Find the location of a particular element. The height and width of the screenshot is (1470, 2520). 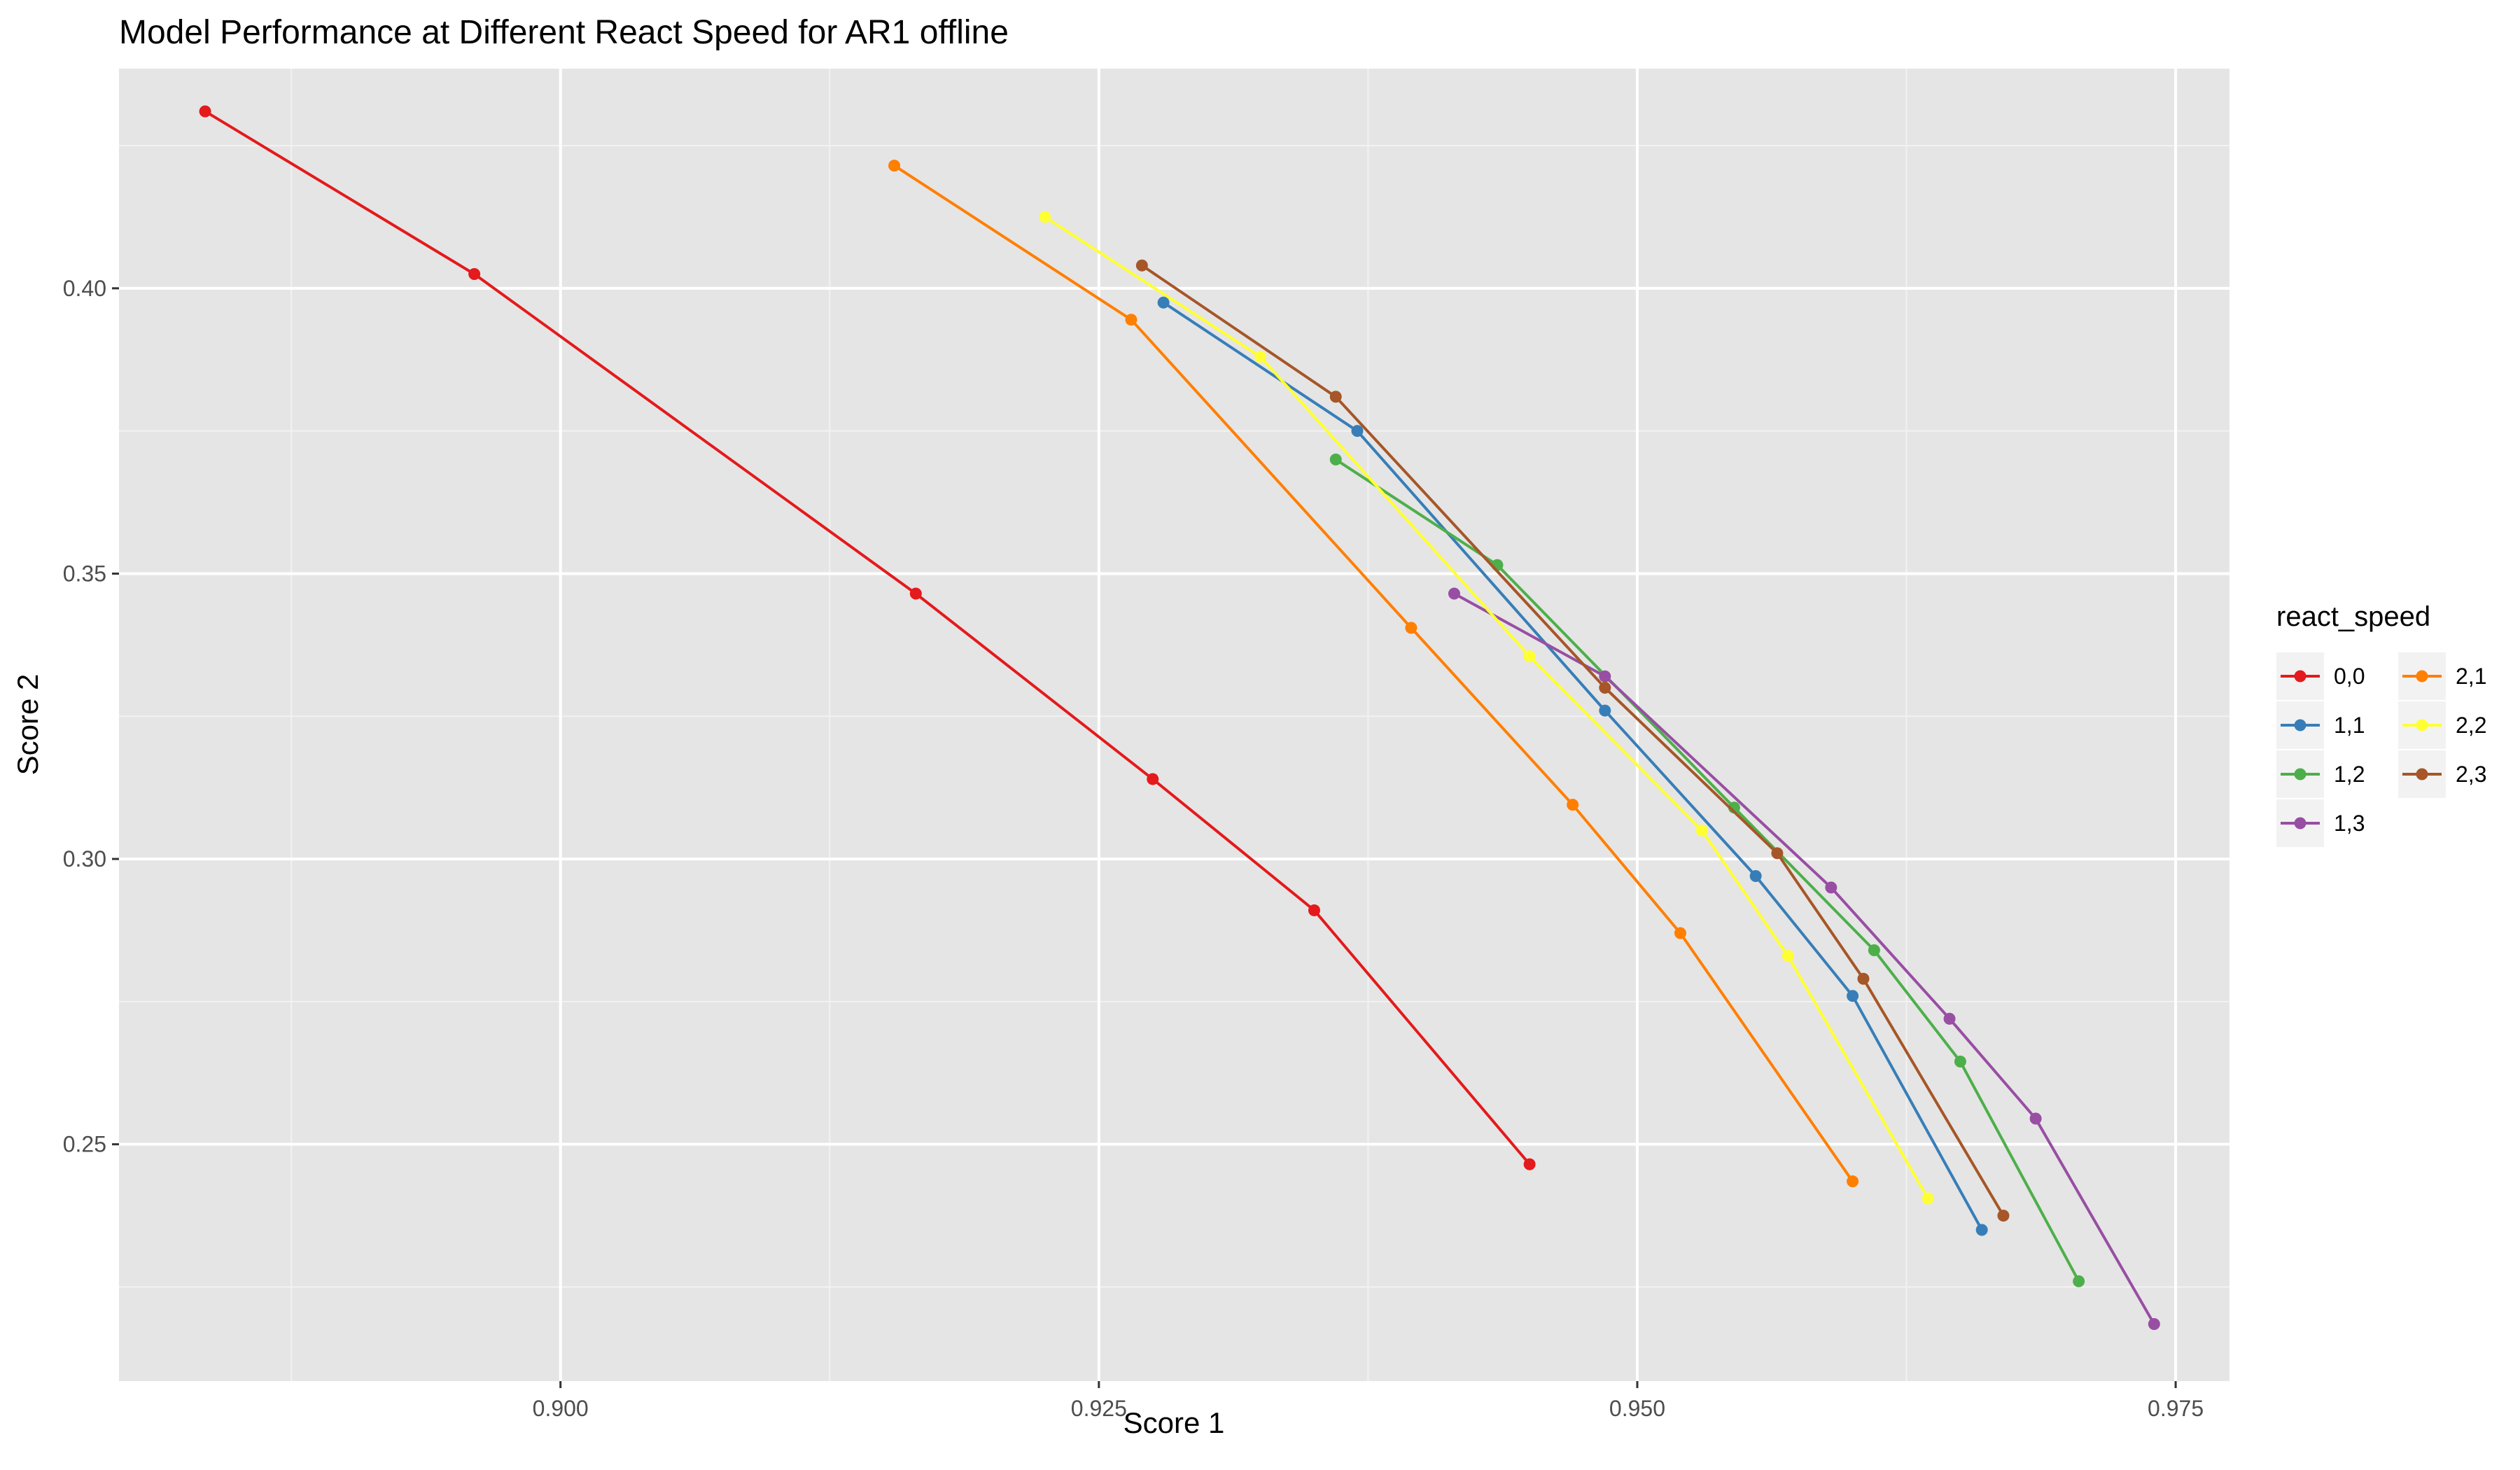

legend-item: 2,1 is located at coordinates (2442, 676).